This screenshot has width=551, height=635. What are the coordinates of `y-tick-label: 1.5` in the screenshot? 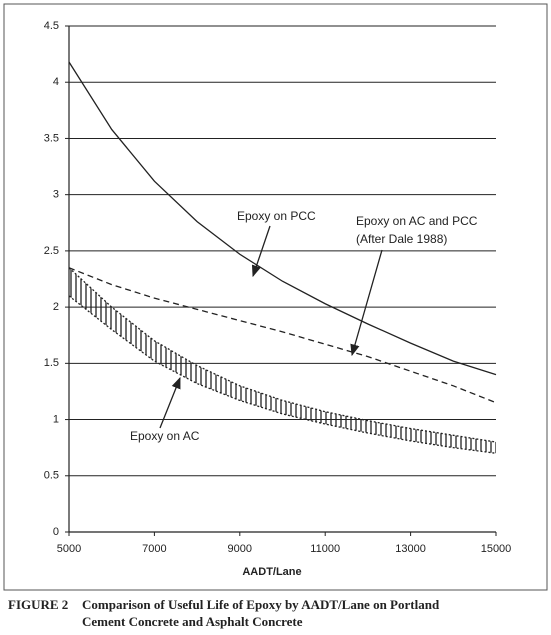 It's located at (51, 363).